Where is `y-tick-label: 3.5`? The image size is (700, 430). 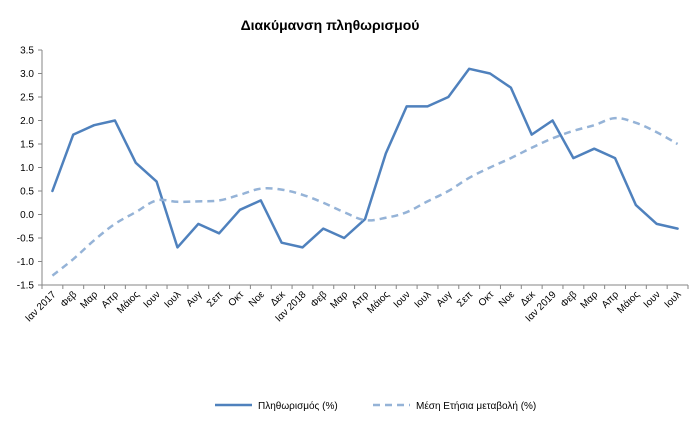
y-tick-label: 3.5 is located at coordinates (27, 51).